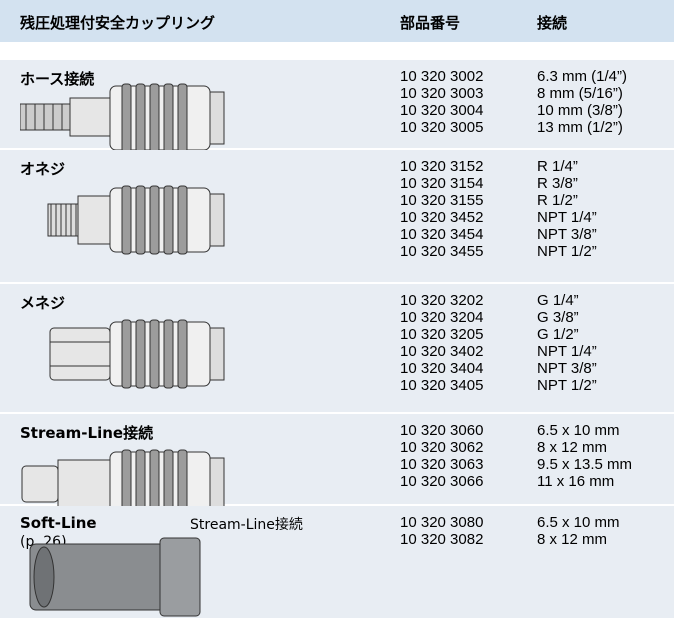 The image size is (674, 618). What do you see at coordinates (442, 251) in the screenshot?
I see `part-number: 10 320 3455` at bounding box center [442, 251].